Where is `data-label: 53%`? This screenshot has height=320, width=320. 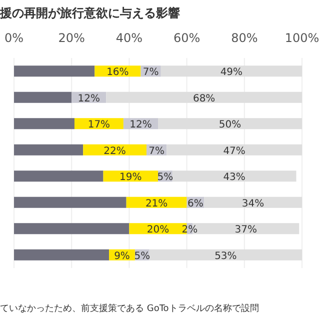 data-label: 53% is located at coordinates (225, 256).